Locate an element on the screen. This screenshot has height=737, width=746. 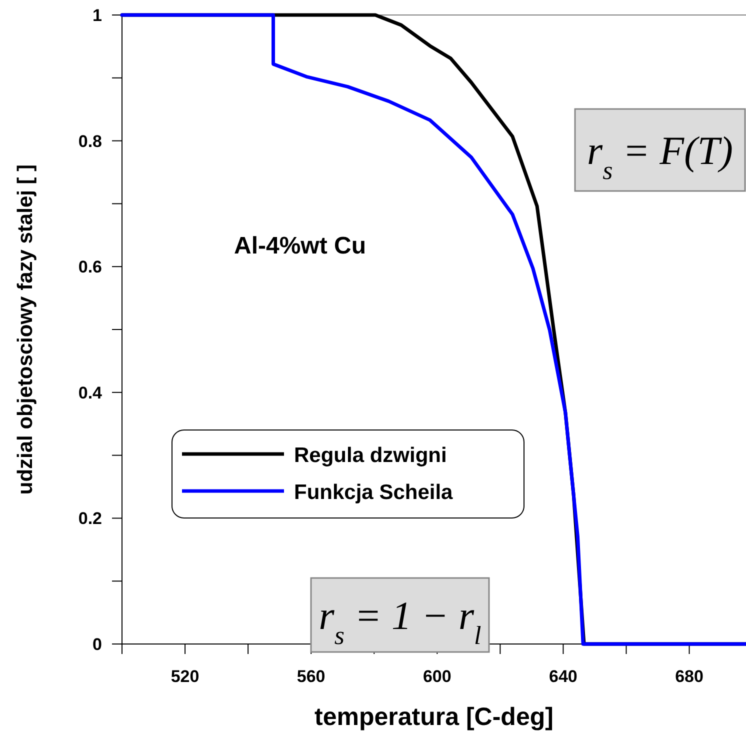
y-axis-title: udzial objetosciowy fazy stalej [ ] is located at coordinates (25, 329).